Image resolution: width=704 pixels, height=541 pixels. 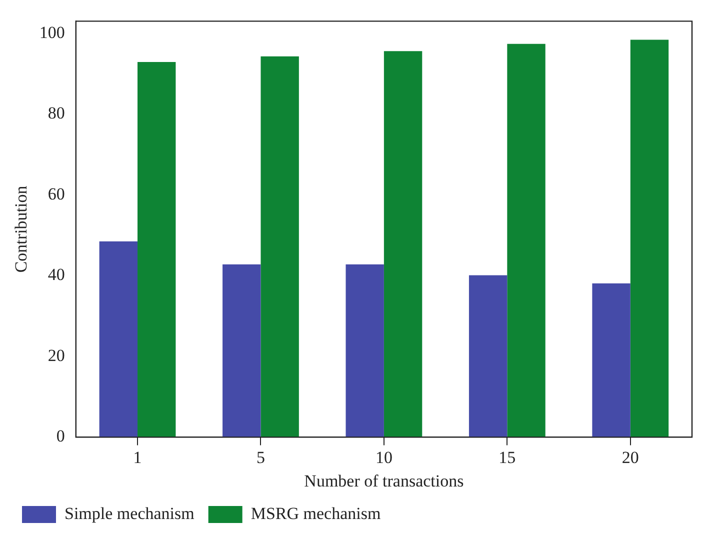 I want to click on x-axis-title: Number of transactions, so click(x=384, y=480).